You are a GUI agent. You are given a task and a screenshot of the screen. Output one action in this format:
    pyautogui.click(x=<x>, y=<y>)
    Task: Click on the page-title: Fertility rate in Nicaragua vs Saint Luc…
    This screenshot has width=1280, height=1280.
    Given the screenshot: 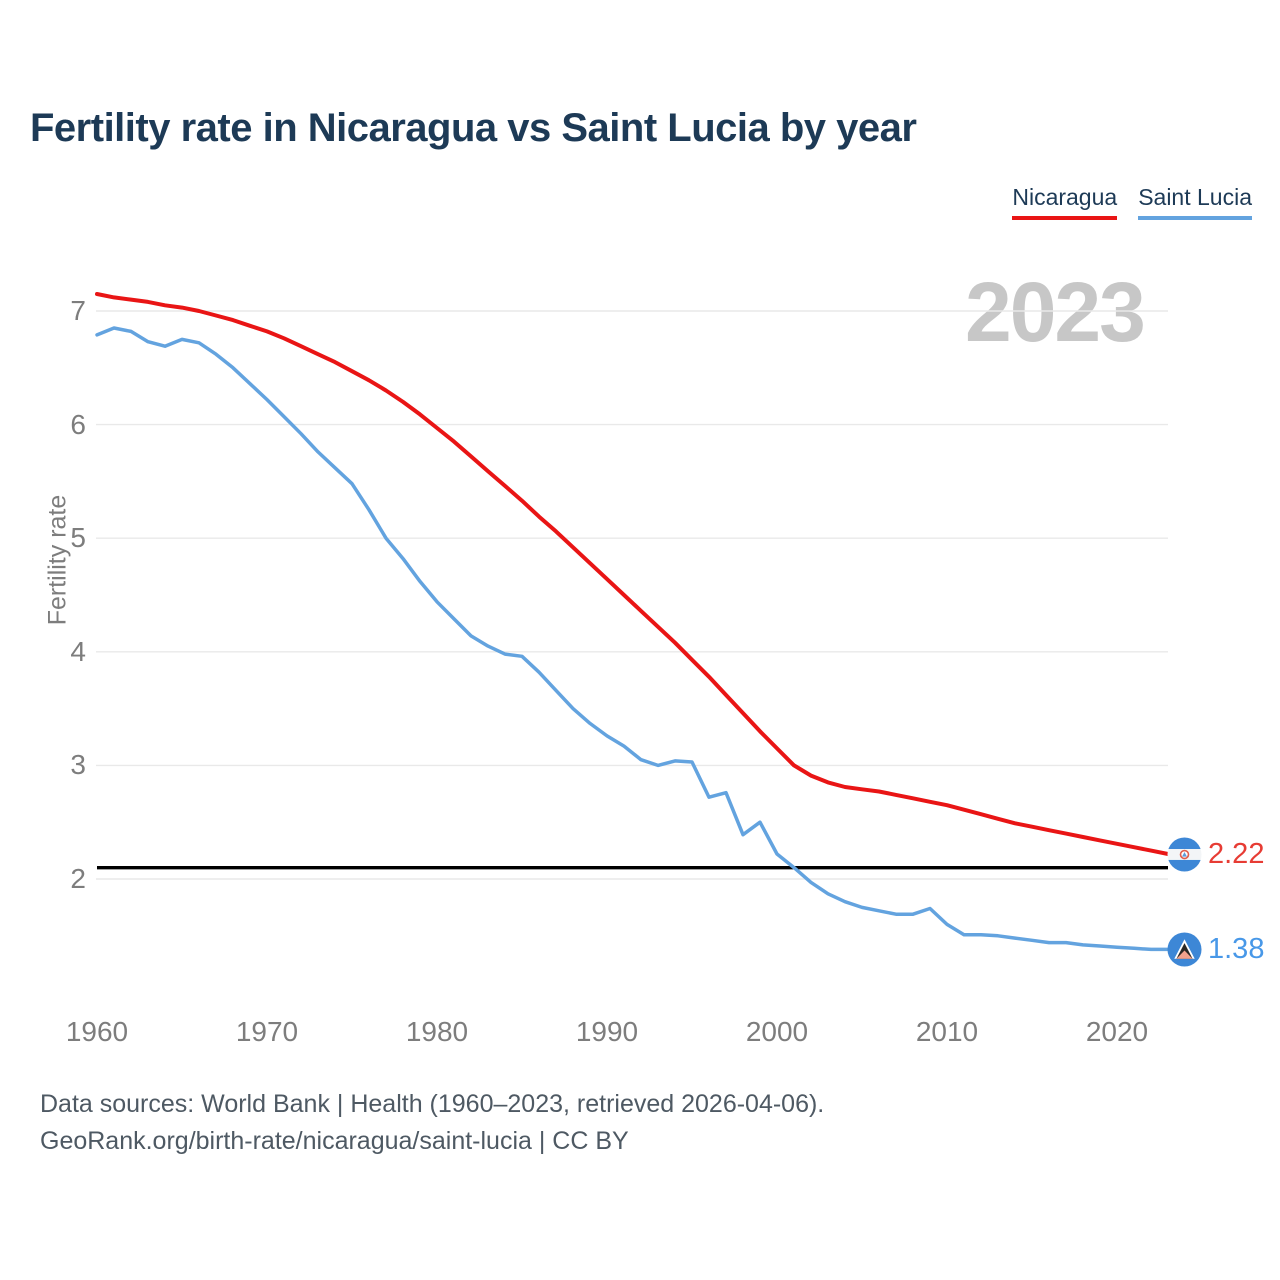 What is the action you would take?
    pyautogui.click(x=473, y=128)
    